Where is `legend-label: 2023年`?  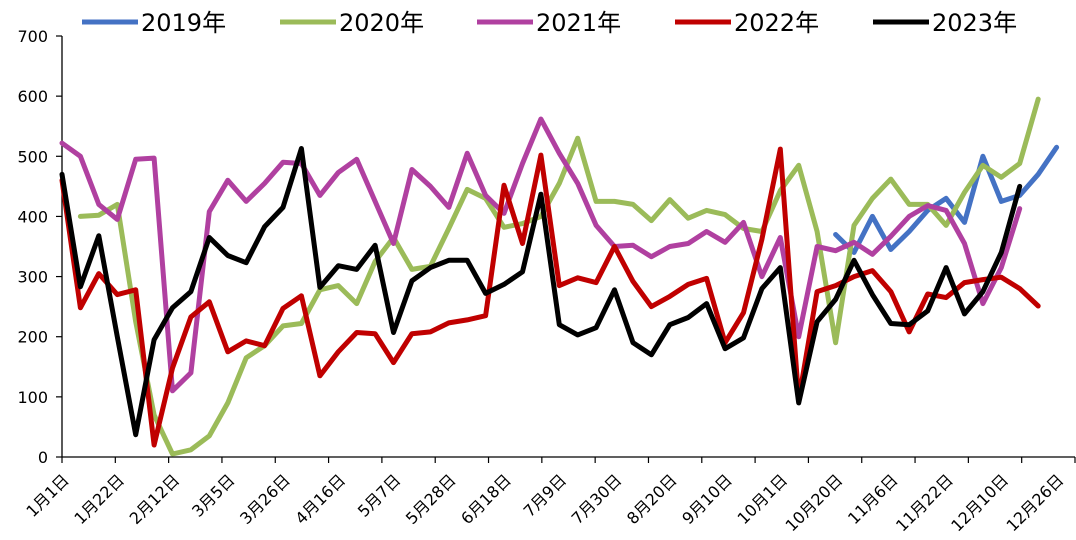
legend-label: 2023年 is located at coordinates (974, 23).